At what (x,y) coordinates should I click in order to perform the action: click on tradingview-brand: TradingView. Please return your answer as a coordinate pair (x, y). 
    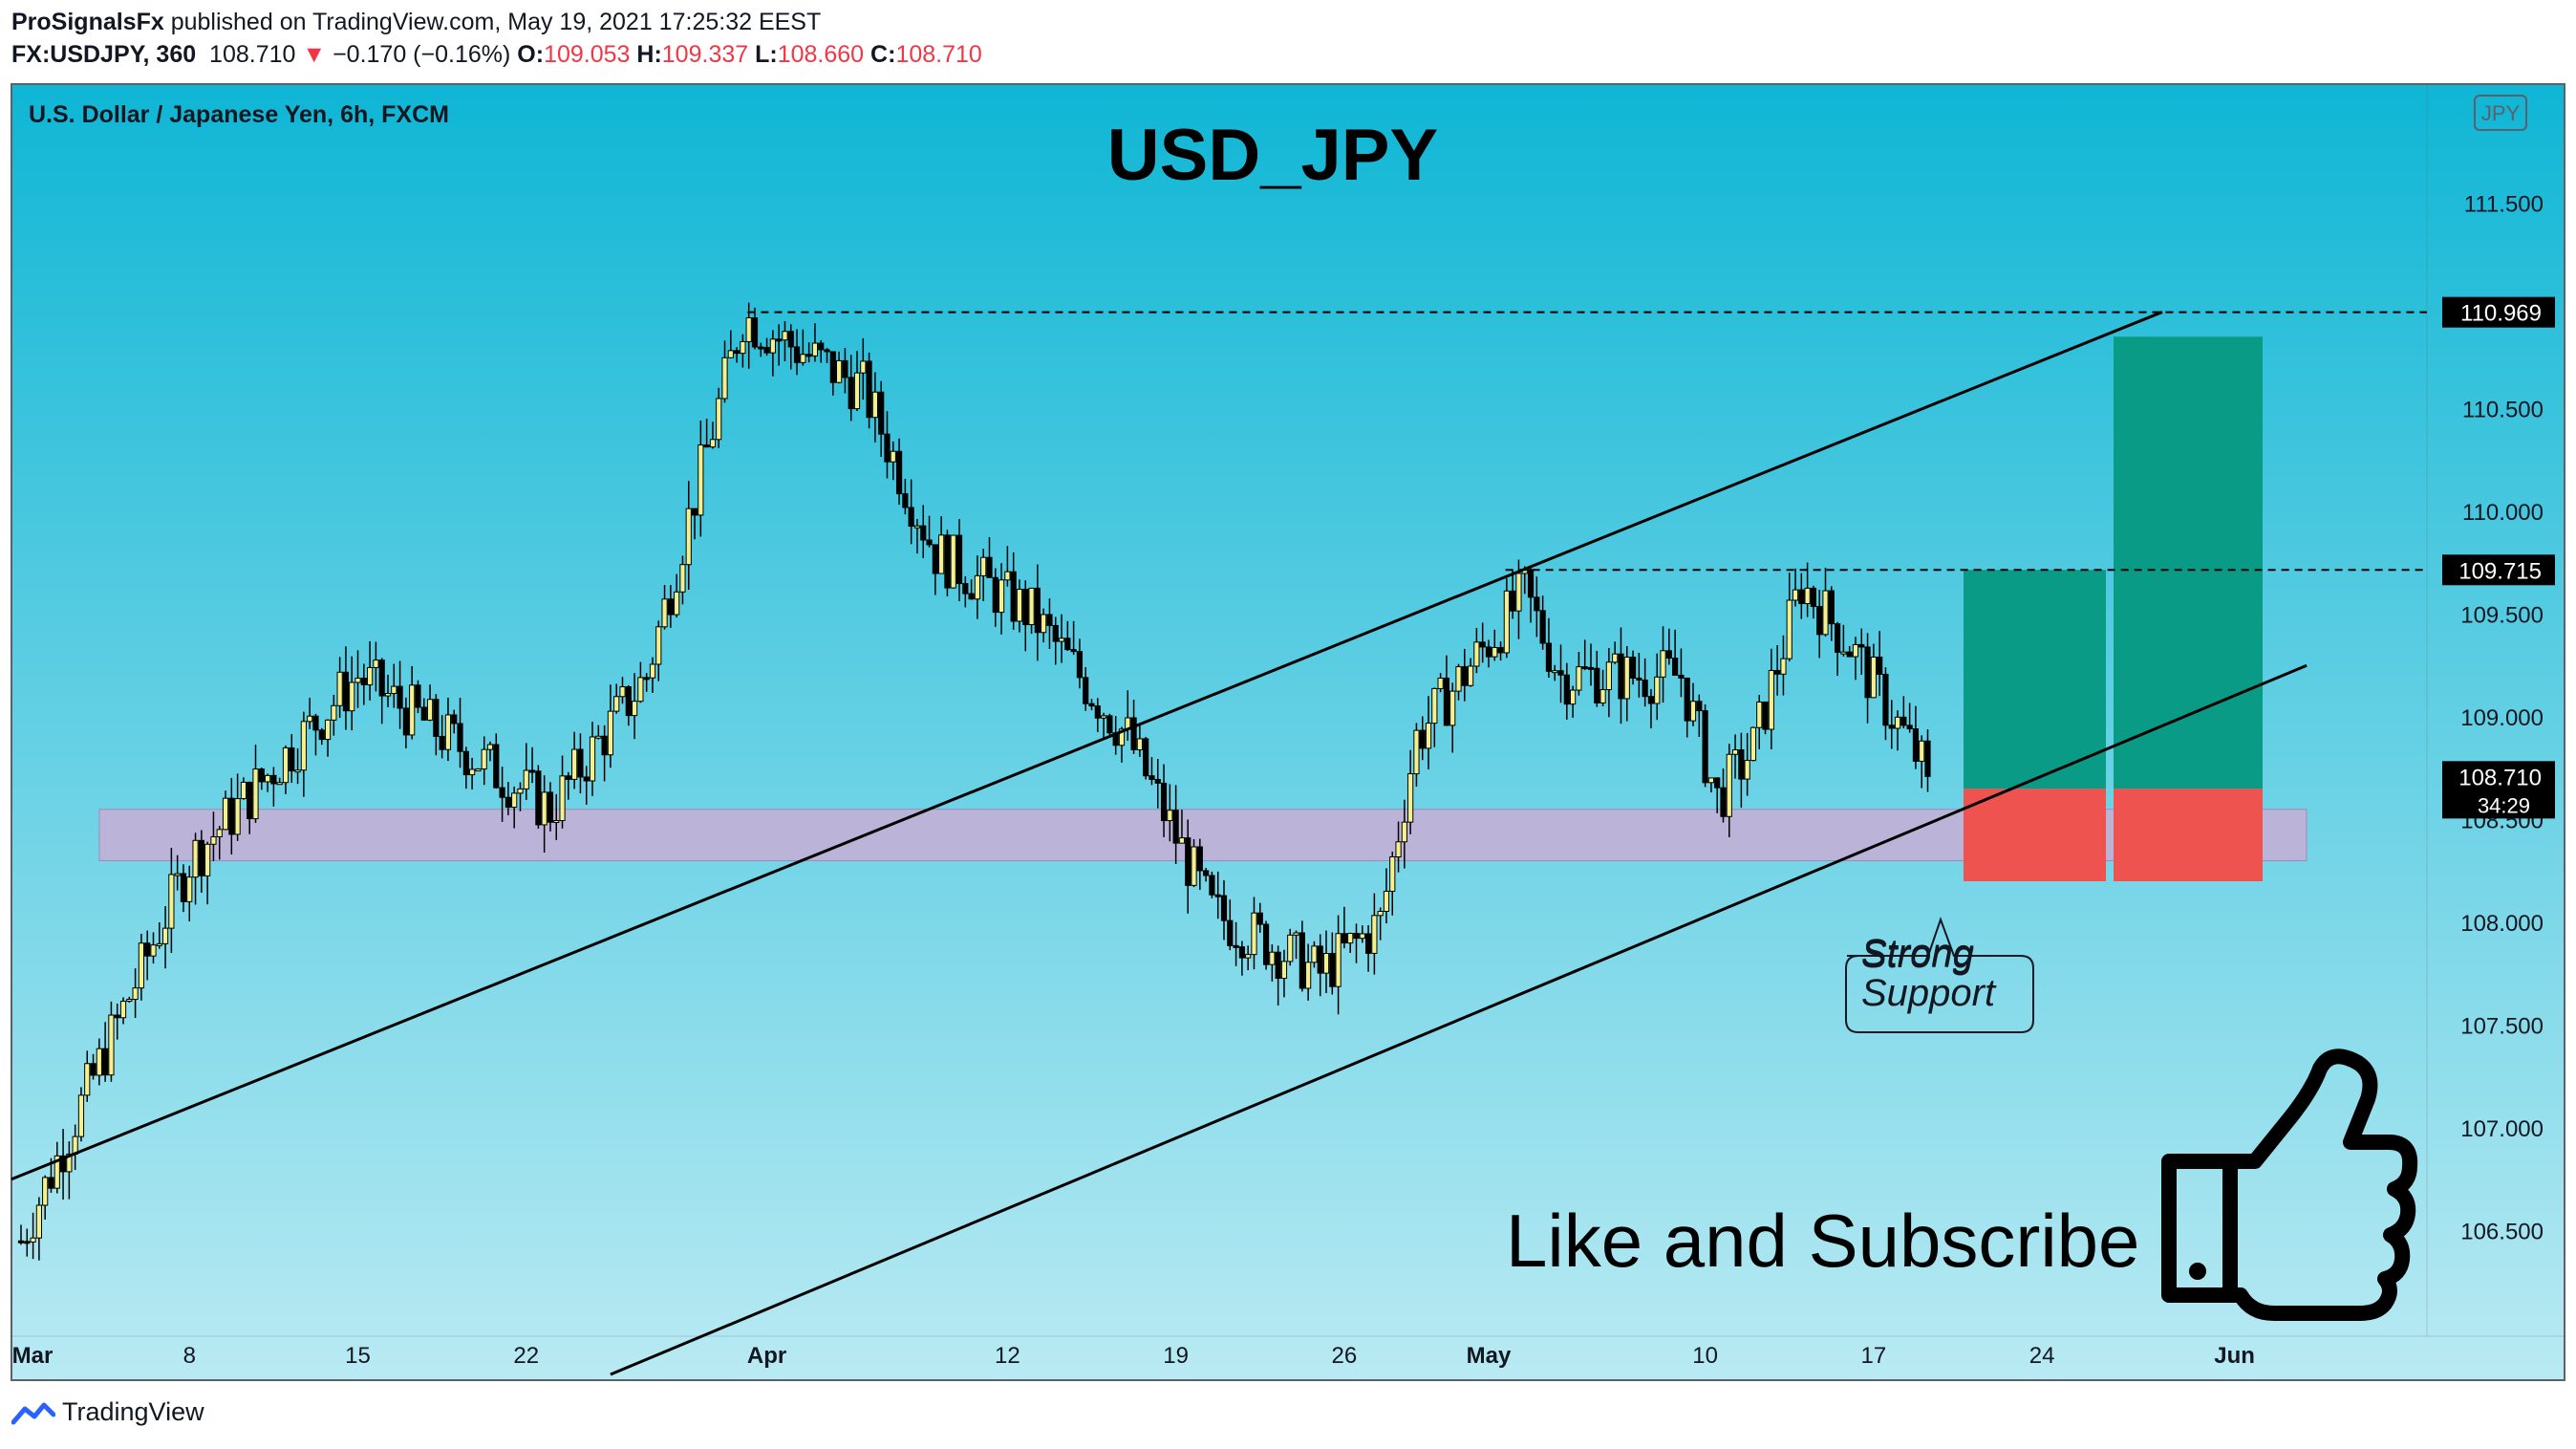
    Looking at the image, I should click on (133, 1411).